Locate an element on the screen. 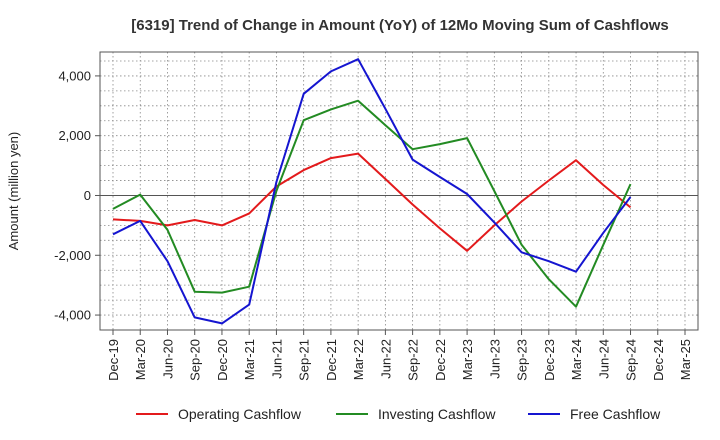 This screenshot has height=440, width=720. x-tick-label: Sep-20 is located at coordinates (195, 360).